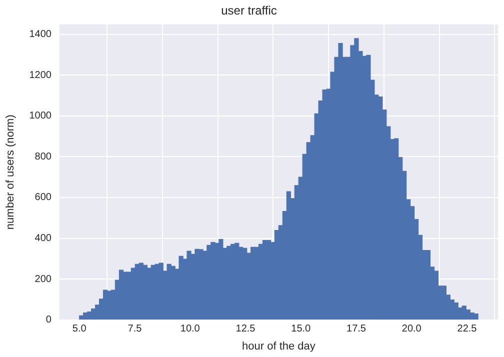 The height and width of the screenshot is (357, 504). I want to click on x-tick-label: 20.0, so click(412, 329).